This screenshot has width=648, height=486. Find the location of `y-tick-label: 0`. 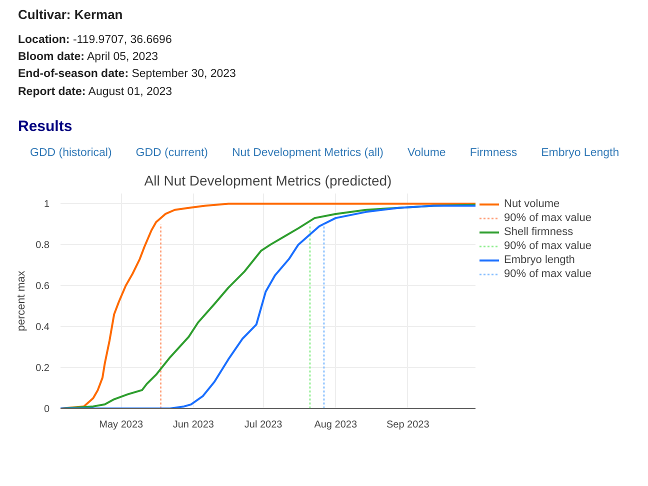

y-tick-label: 0 is located at coordinates (47, 410).